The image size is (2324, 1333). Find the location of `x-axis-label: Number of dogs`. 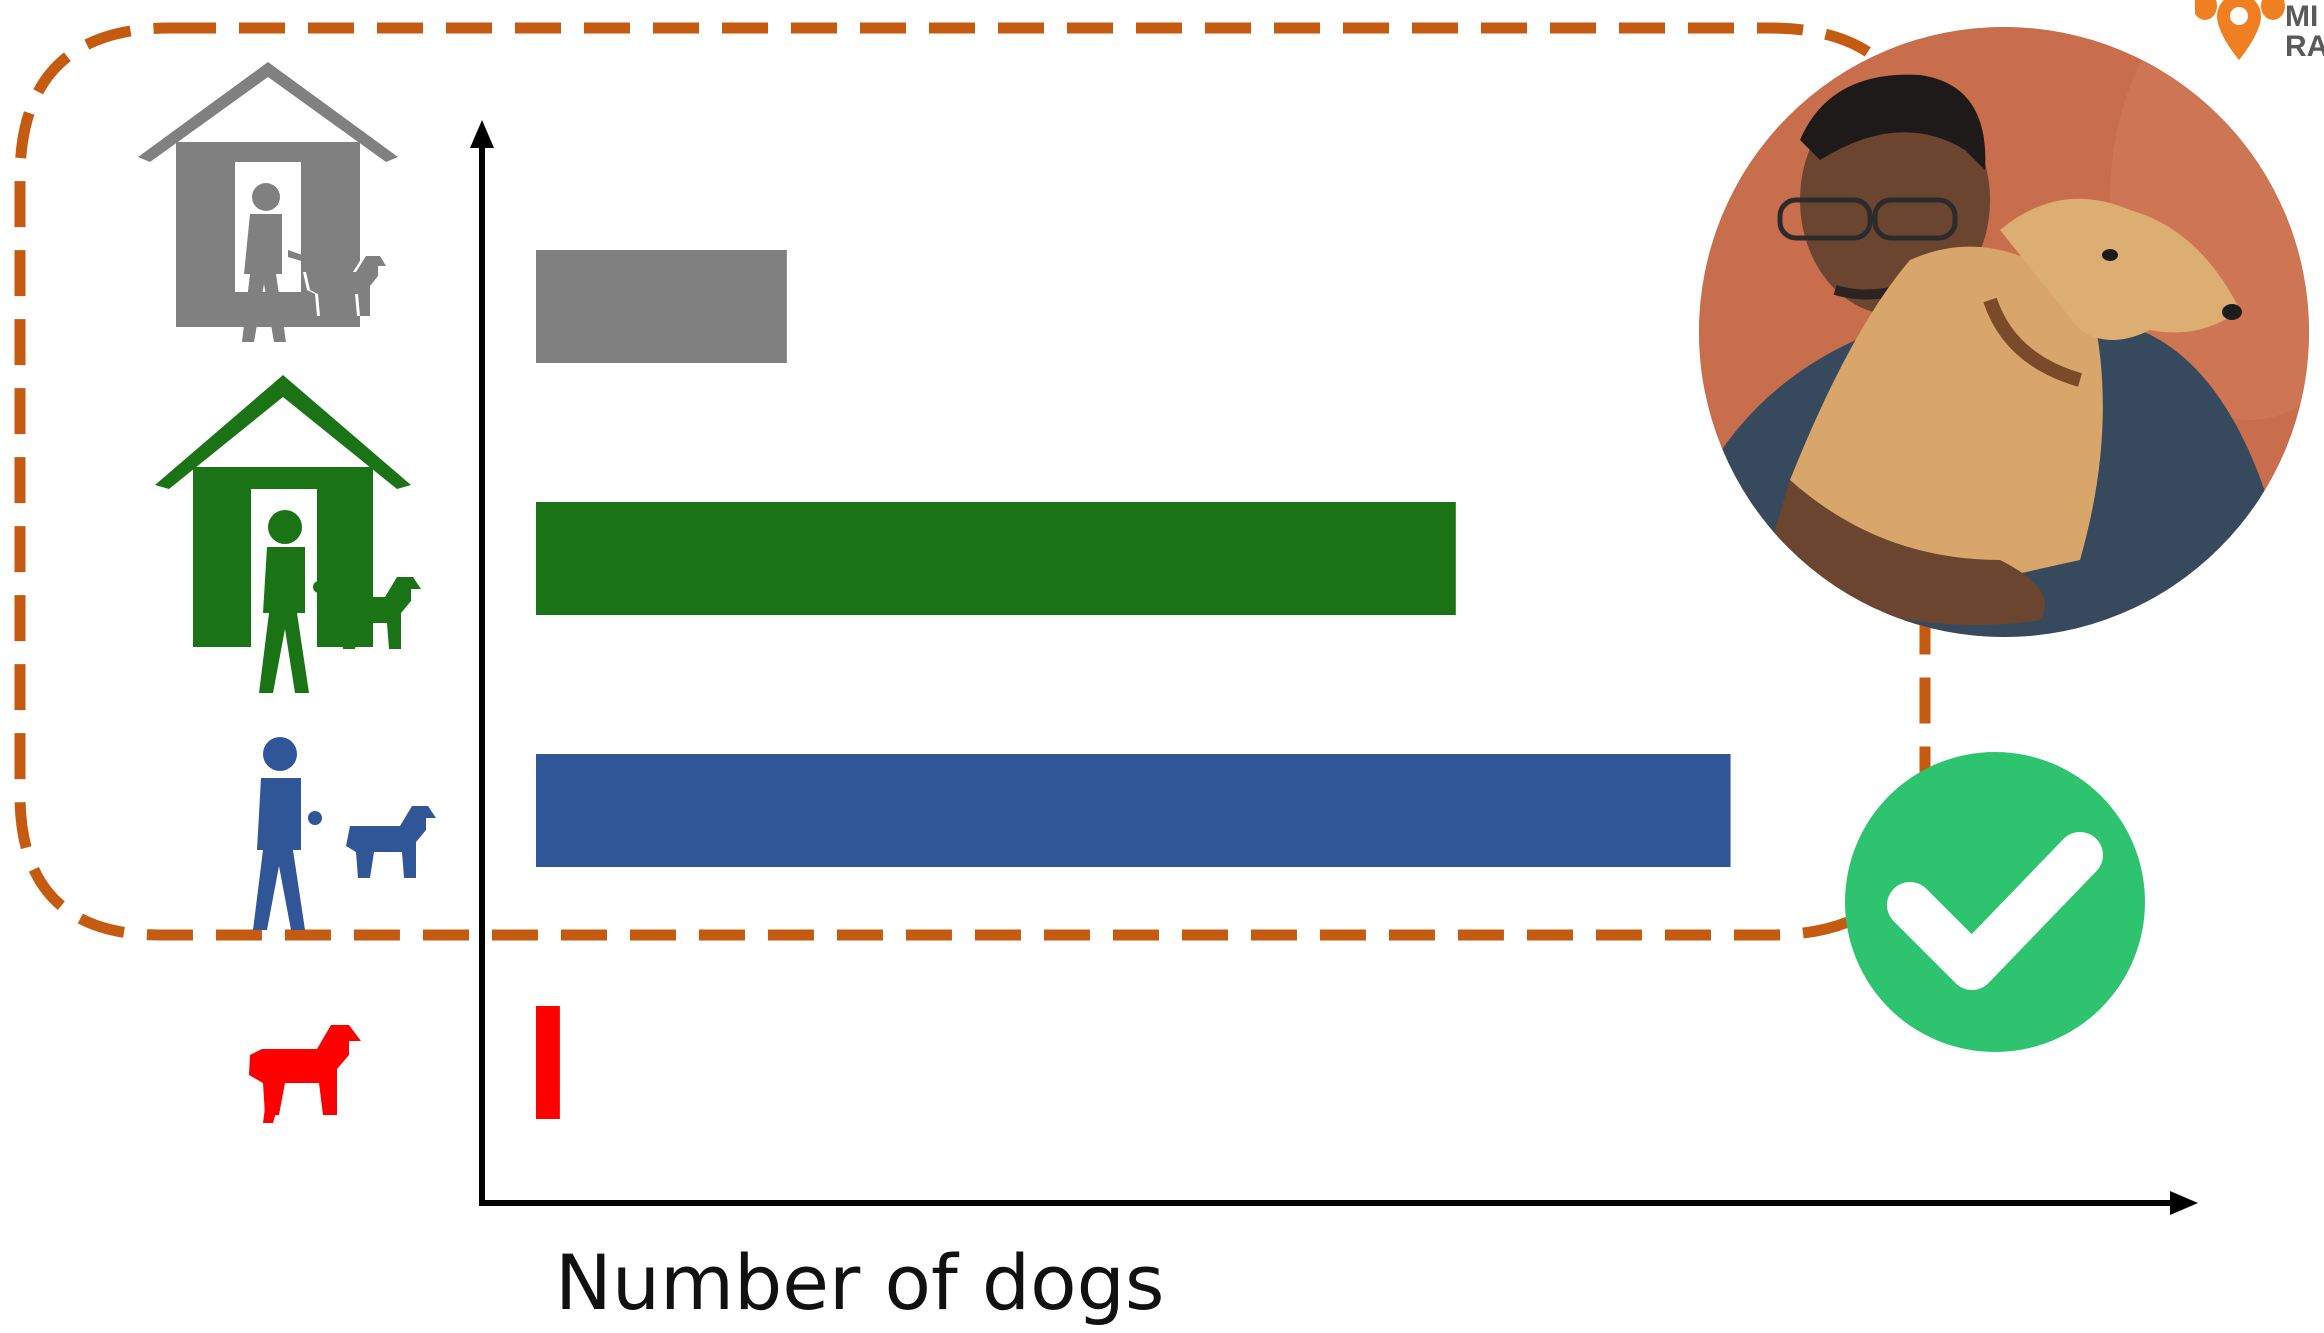

x-axis-label: Number of dogs is located at coordinates (860, 1282).